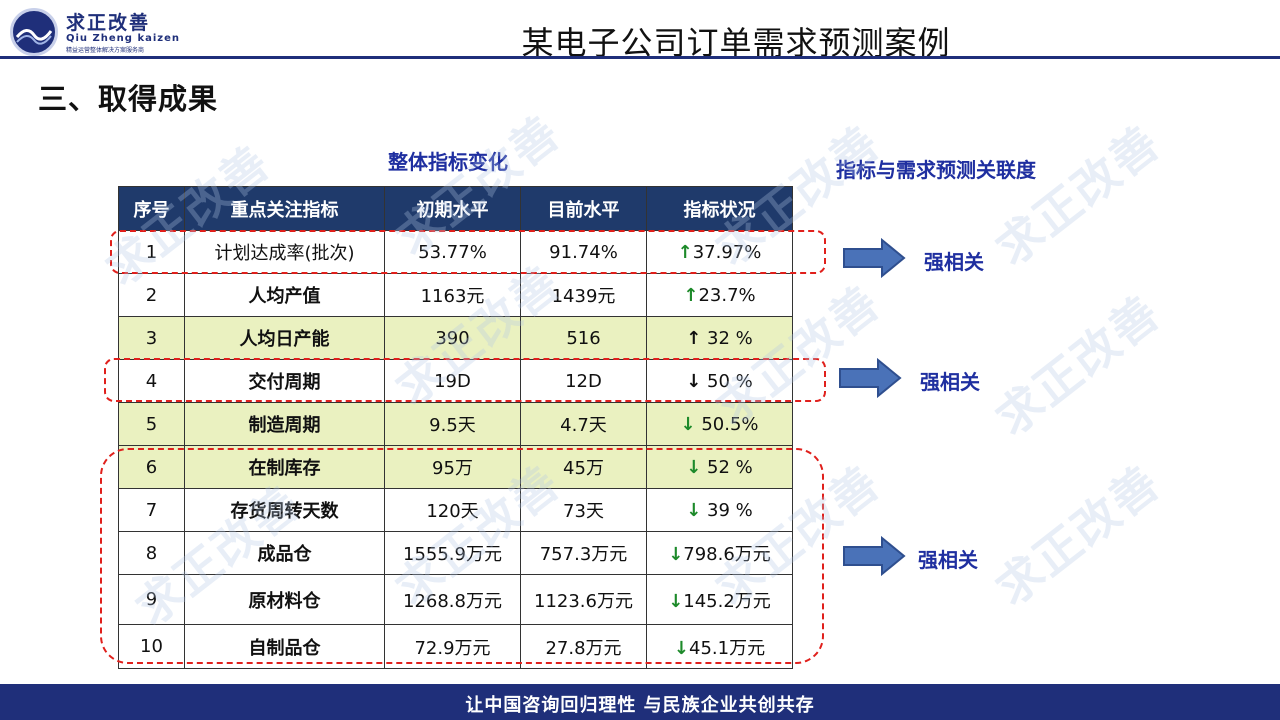 Image resolution: width=1280 pixels, height=720 pixels. I want to click on table-row: 10 自制品仓 72.9万元 27.8万元 ↓45.1万元, so click(455, 646).